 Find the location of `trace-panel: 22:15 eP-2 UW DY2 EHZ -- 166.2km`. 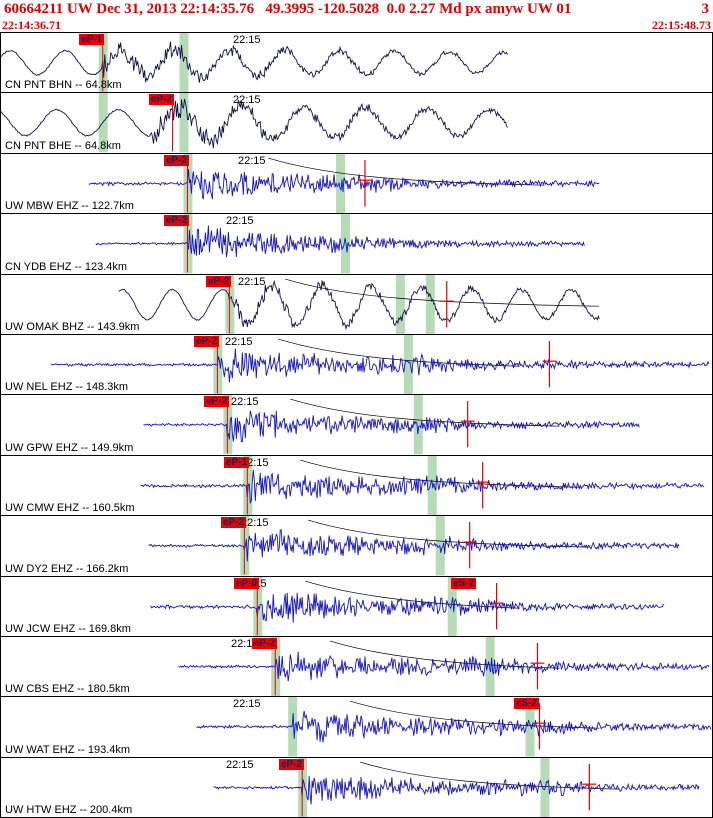

trace-panel: 22:15 eP-2 UW DY2 EHZ -- 166.2km is located at coordinates (356, 546).